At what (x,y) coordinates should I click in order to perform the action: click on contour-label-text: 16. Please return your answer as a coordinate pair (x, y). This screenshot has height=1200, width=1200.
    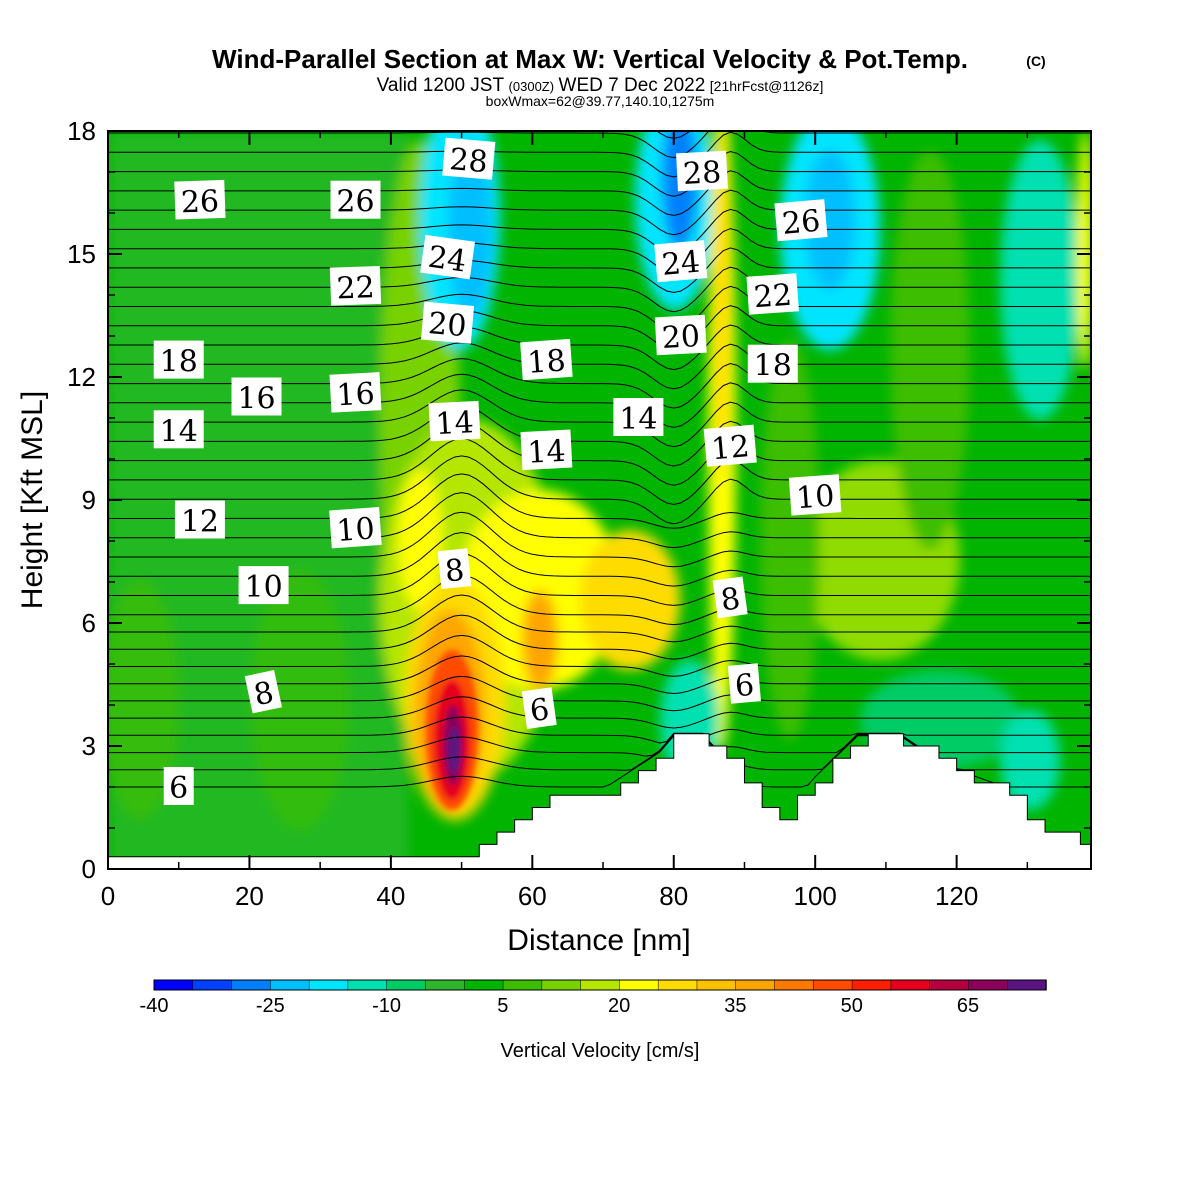
    Looking at the image, I should click on (356, 394).